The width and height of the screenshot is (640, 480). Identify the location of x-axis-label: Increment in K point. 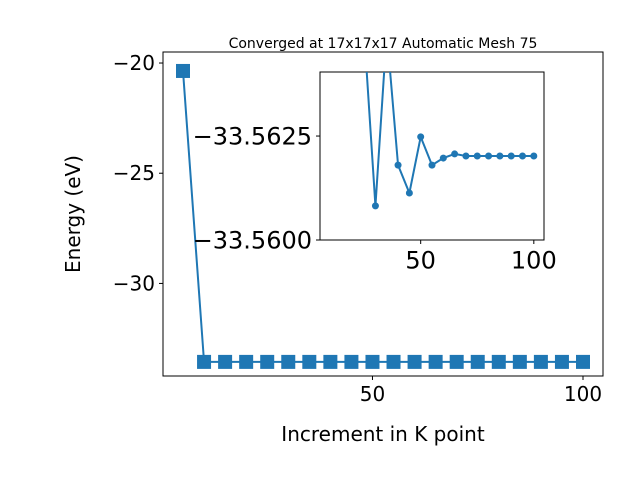
(383, 434).